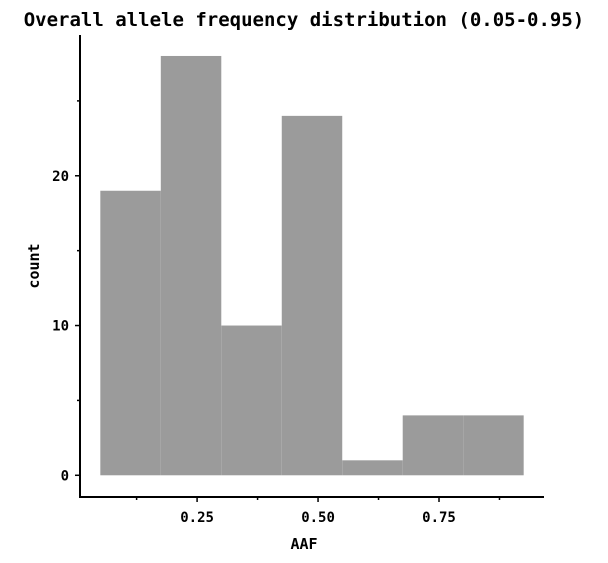  What do you see at coordinates (303, 544) in the screenshot?
I see `x-axis-label: AAF` at bounding box center [303, 544].